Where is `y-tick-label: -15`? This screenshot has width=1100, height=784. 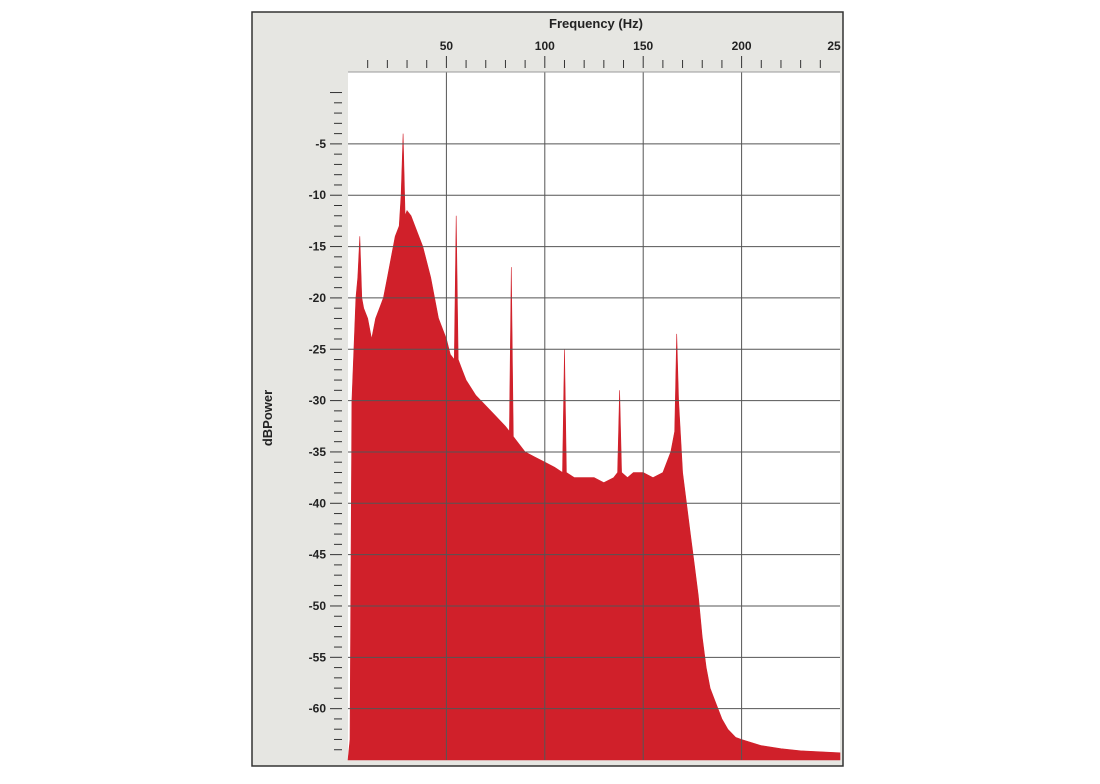 y-tick-label: -15 is located at coordinates (318, 247).